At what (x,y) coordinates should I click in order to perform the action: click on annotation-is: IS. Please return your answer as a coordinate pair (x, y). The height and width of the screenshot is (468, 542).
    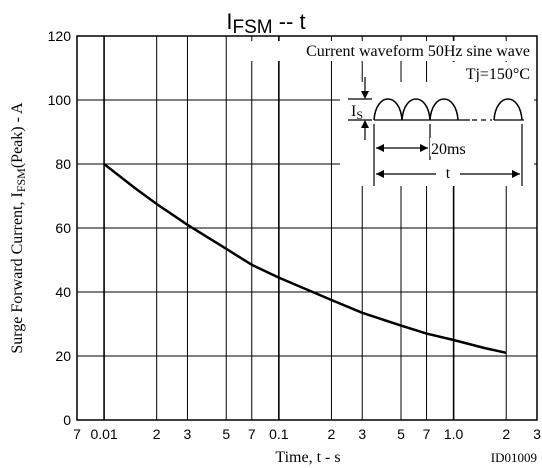
    Looking at the image, I should click on (357, 112).